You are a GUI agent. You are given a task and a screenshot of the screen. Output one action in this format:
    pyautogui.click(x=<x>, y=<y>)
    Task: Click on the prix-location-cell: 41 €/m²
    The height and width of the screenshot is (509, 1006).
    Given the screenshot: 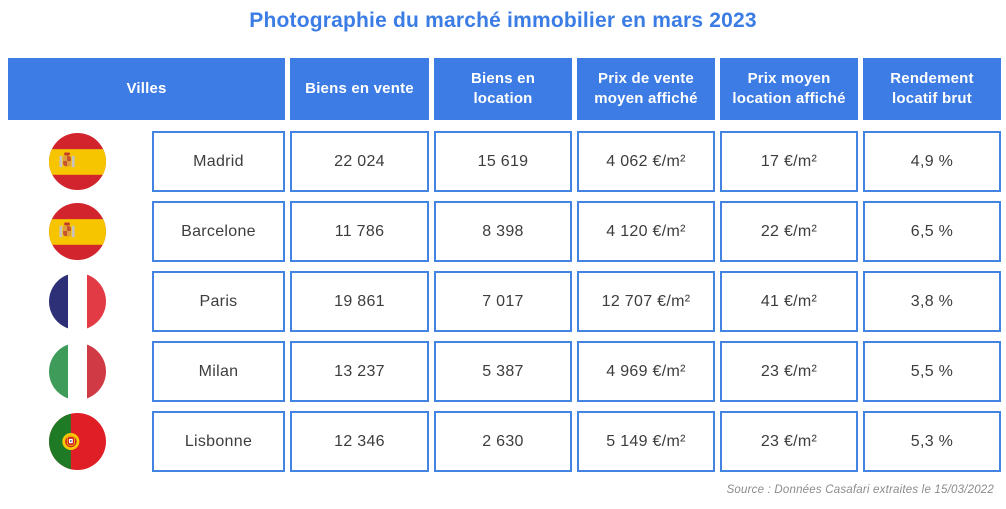 What is the action you would take?
    pyautogui.click(x=789, y=301)
    